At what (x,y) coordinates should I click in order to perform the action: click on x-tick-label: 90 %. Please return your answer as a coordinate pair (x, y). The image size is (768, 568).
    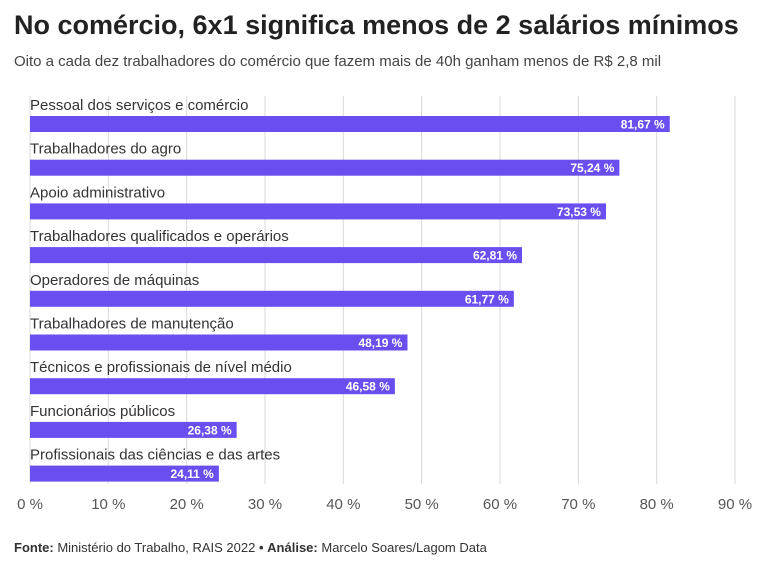
    Looking at the image, I should click on (735, 504).